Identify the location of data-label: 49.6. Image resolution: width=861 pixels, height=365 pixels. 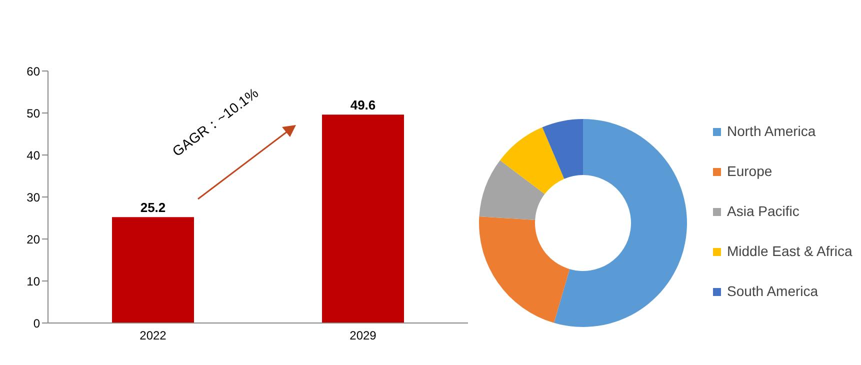
(363, 105).